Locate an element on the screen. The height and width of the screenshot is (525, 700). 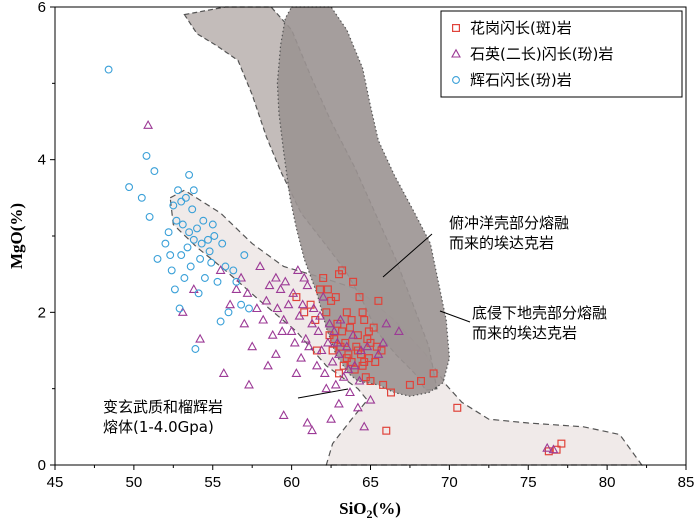
annotation-slab: 俯冲洋壳部分熔融而来的埃达克岩 is located at coordinates (509, 233).